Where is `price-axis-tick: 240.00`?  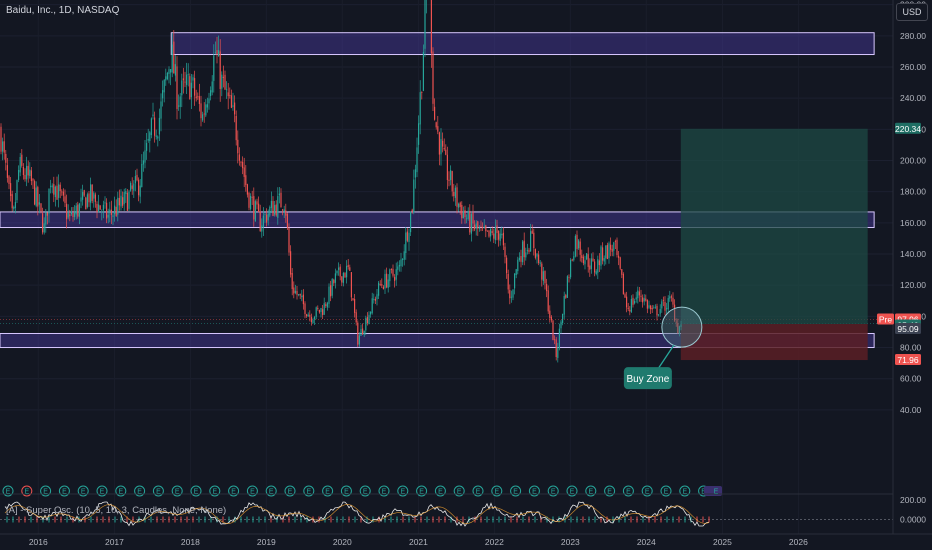
price-axis-tick: 240.00 is located at coordinates (913, 98).